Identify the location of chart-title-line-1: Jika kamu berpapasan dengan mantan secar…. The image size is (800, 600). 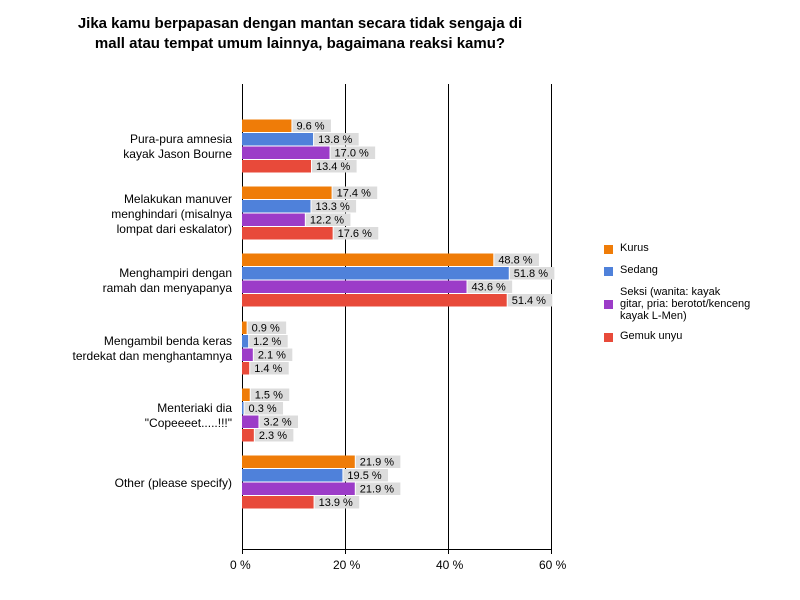
(300, 23).